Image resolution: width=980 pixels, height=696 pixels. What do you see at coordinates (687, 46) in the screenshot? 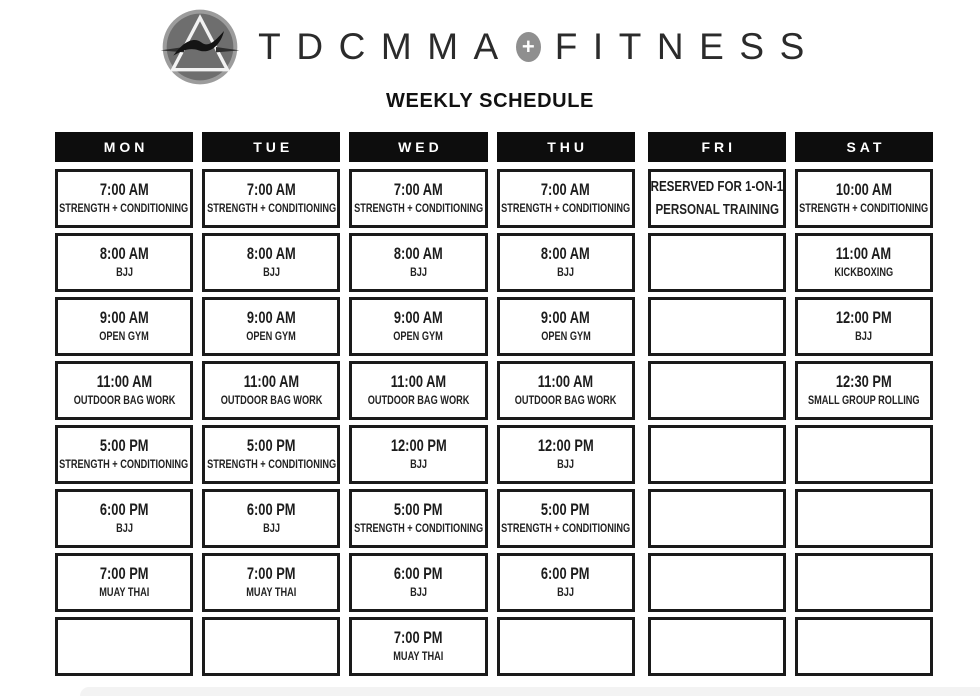
I see `brand-name-right: FITNESS` at bounding box center [687, 46].